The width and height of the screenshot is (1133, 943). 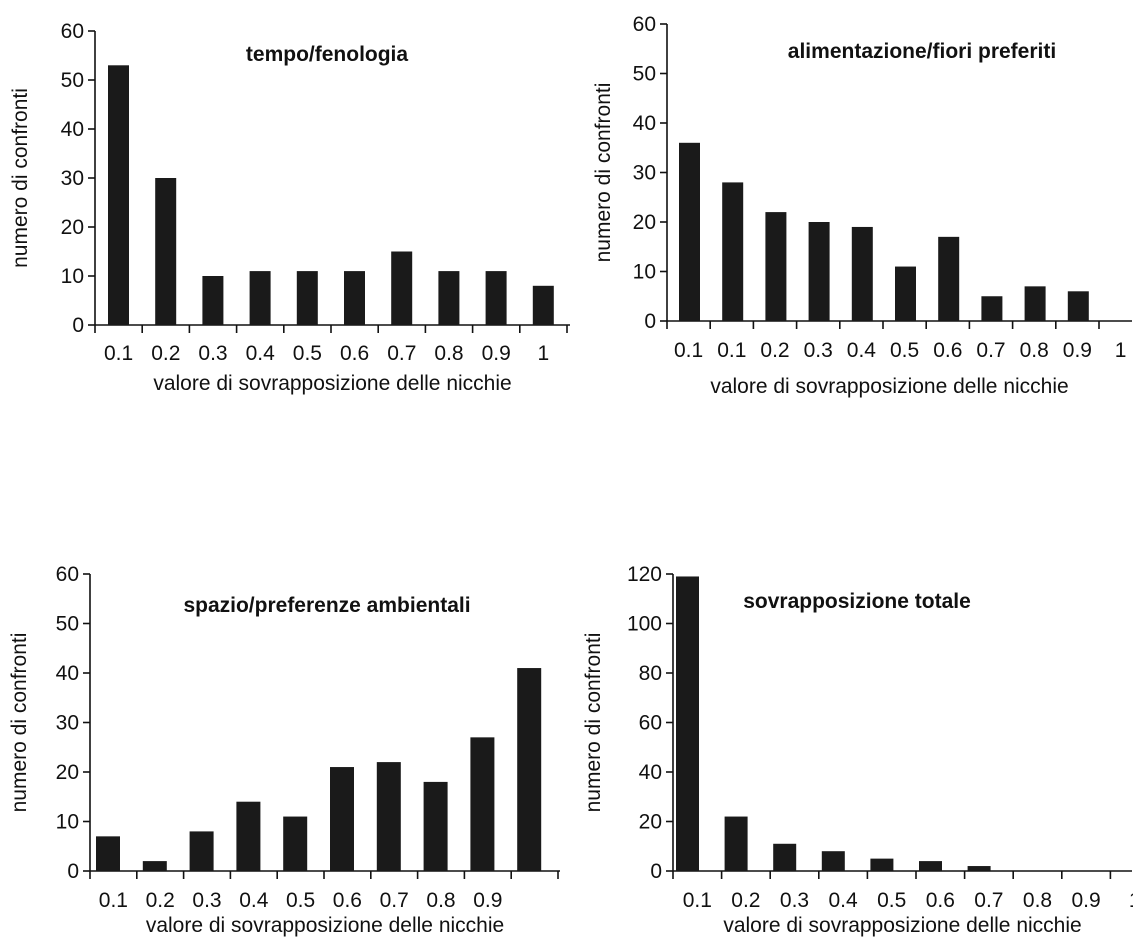 I want to click on y-tick-label: 80, so click(x=650, y=673).